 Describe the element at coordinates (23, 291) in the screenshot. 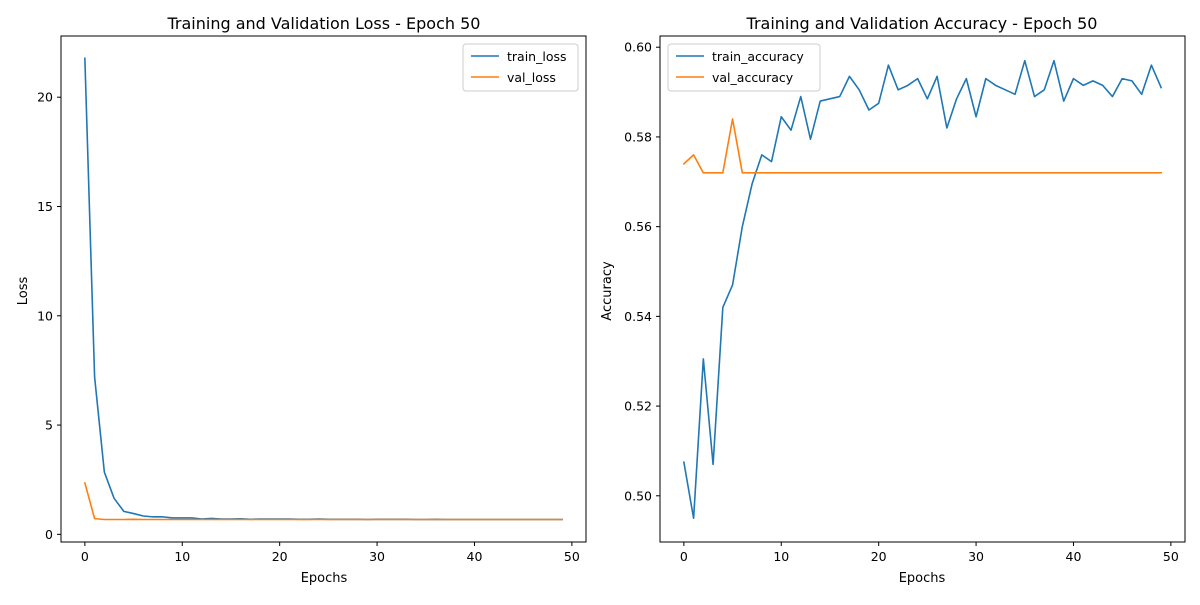

I see `loss-y-axis-label: Loss` at that location.